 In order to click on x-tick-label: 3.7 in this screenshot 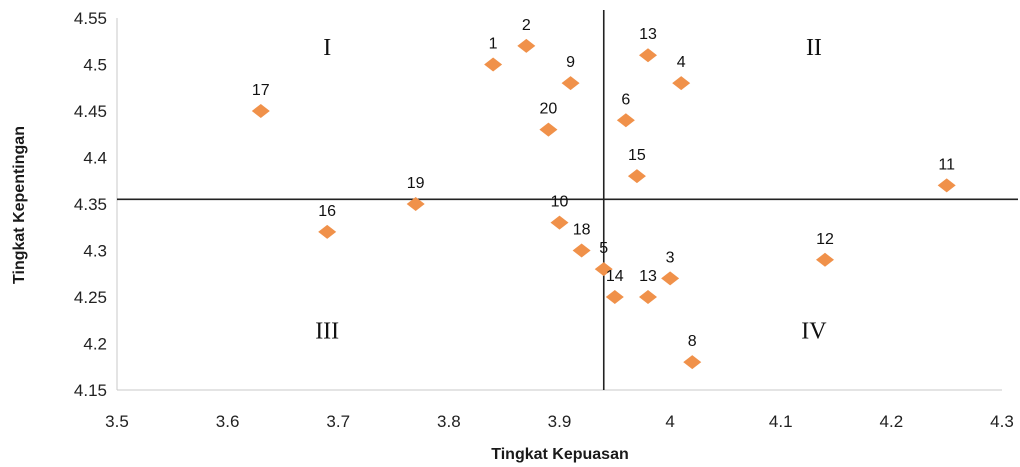, I will do `click(338, 421)`.